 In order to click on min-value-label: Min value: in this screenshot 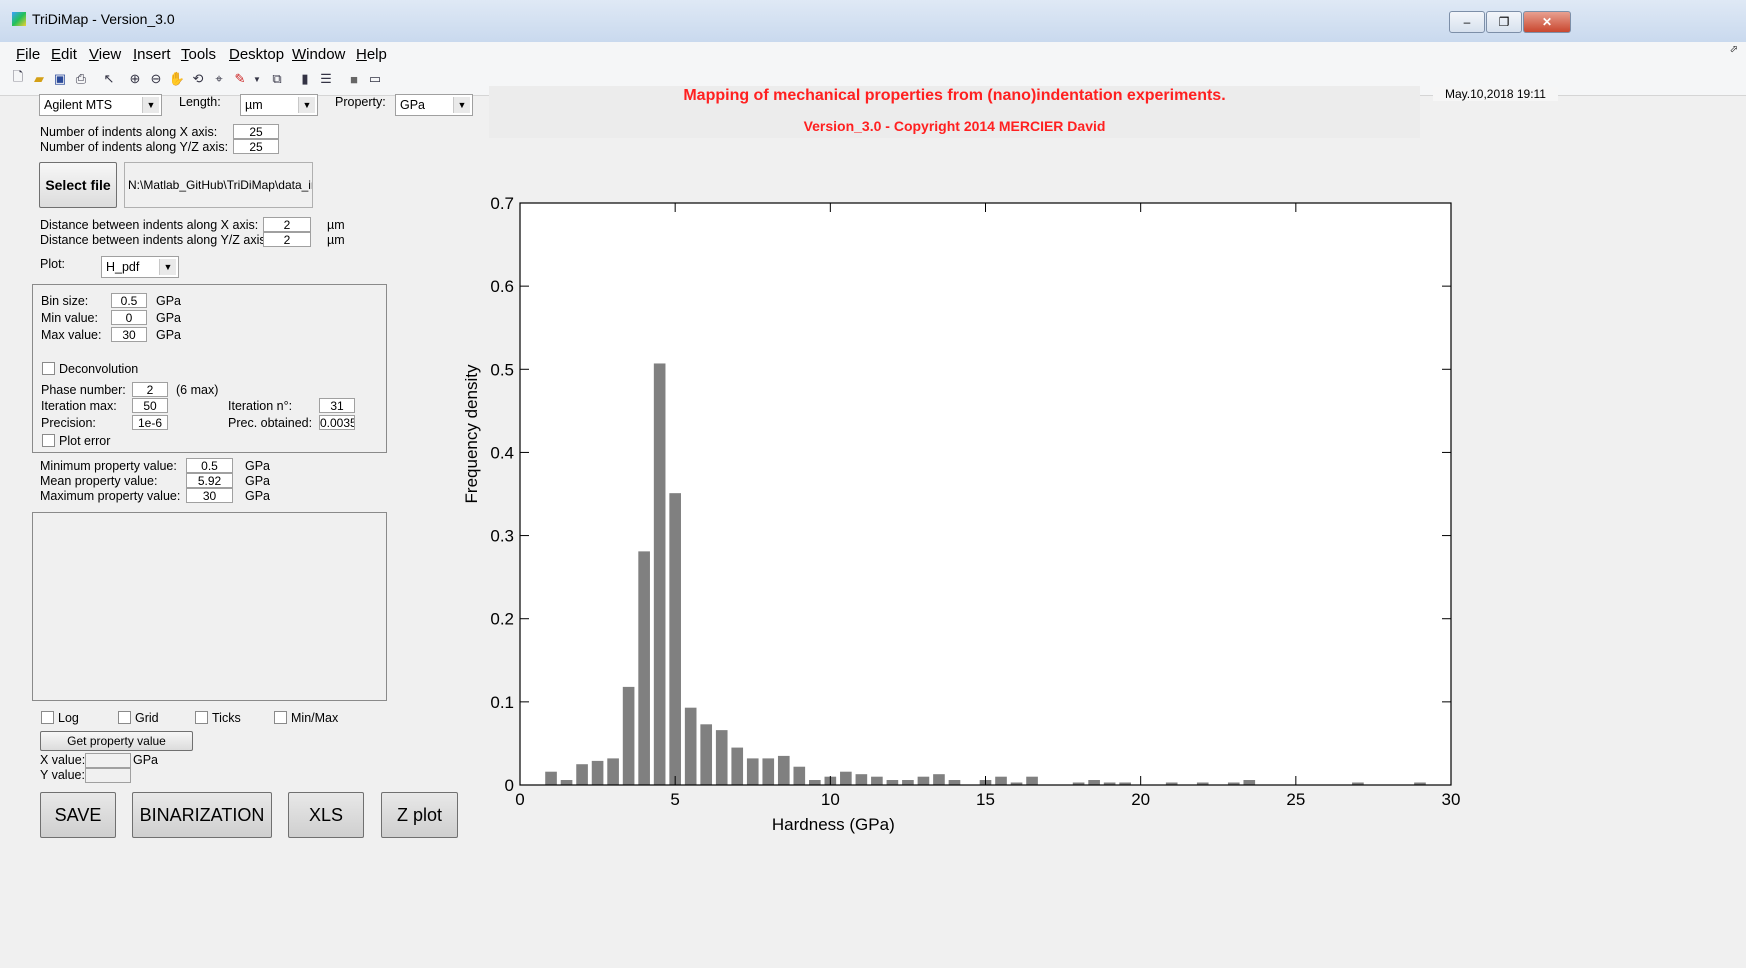, I will do `click(69, 318)`.